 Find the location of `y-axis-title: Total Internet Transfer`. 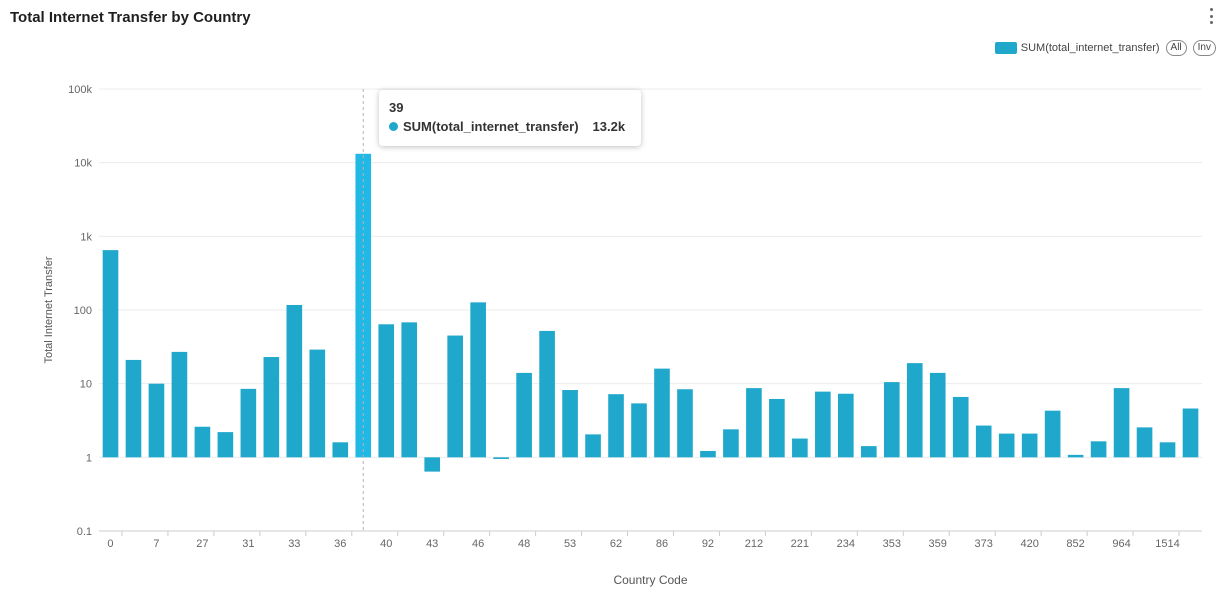

y-axis-title: Total Internet Transfer is located at coordinates (49, 309).